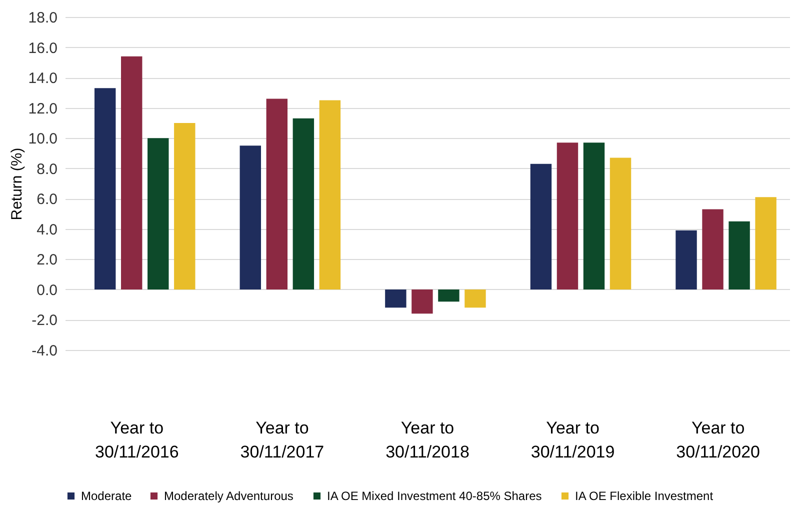  I want to click on x-tick-label: Year to 30/11/2020, so click(718, 440).